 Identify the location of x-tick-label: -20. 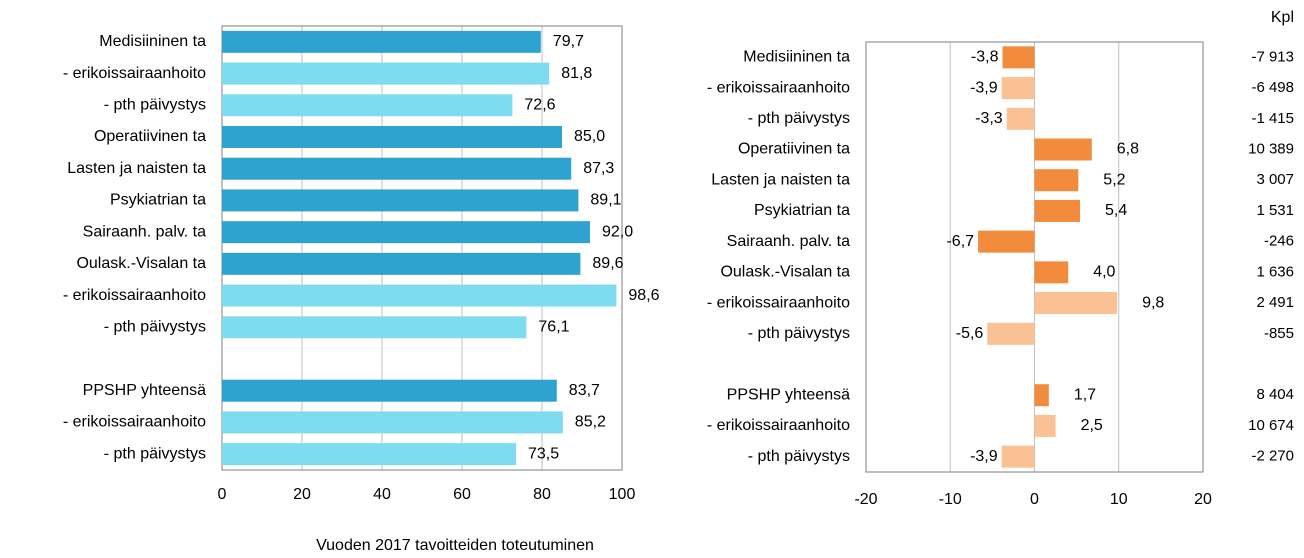
(865, 499).